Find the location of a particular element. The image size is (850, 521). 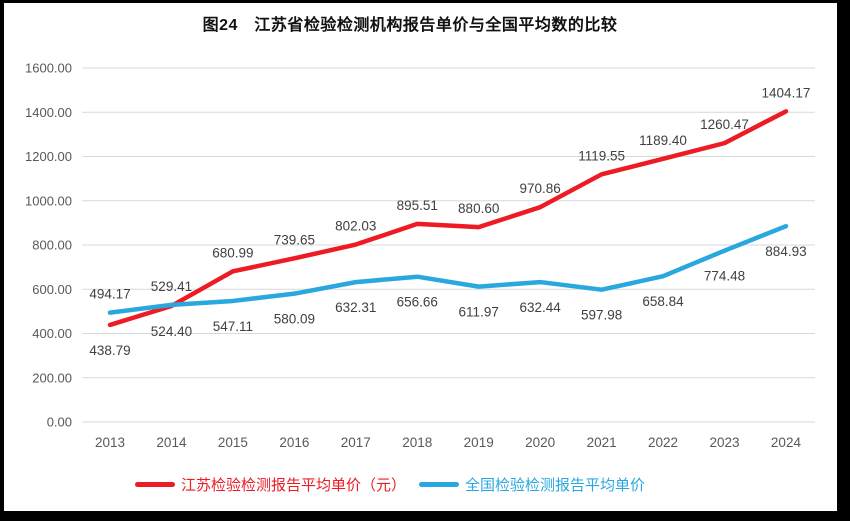

legend-item-jiangsu: 江苏检验检测报告平均单价（元） is located at coordinates (270, 484).